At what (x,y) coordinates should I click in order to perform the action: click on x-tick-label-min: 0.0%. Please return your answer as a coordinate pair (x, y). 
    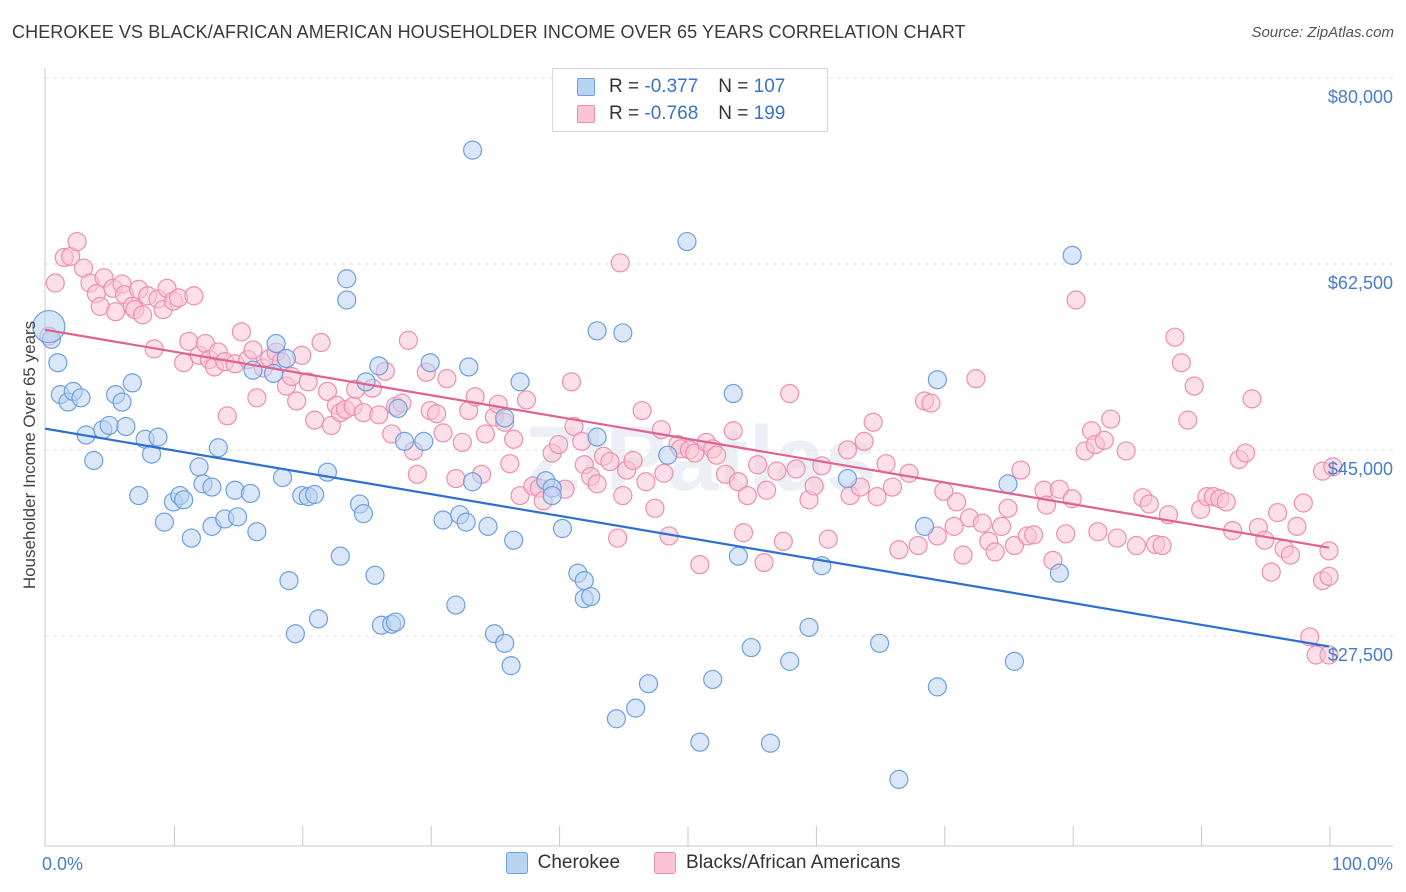
    Looking at the image, I should click on (62, 864).